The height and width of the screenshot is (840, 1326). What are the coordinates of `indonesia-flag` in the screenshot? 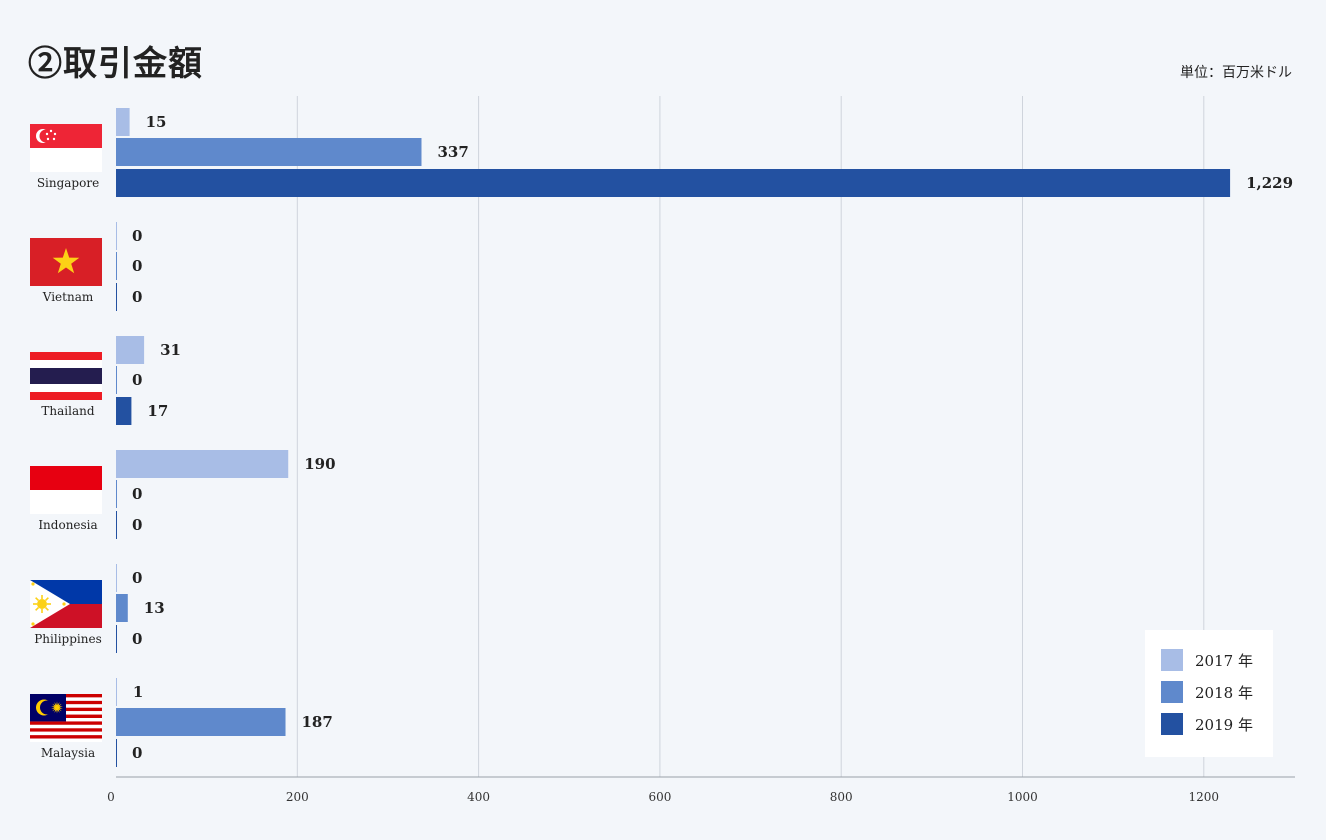 It's located at (66, 490).